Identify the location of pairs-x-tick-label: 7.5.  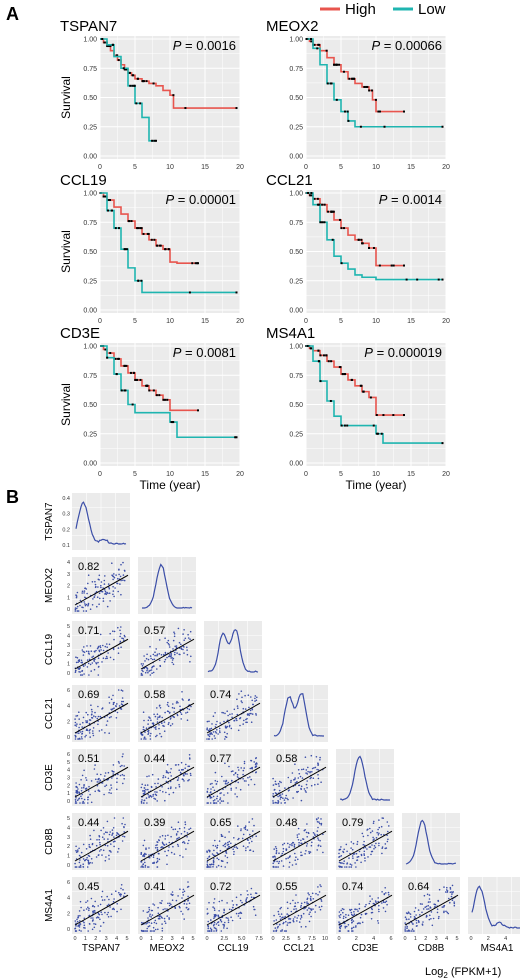
(259, 939).